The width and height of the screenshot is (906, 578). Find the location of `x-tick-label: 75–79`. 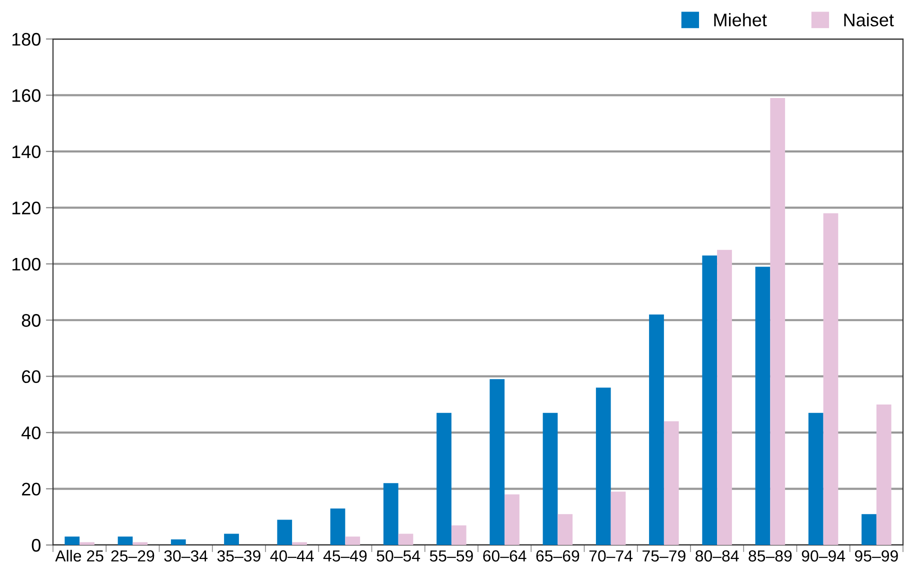

x-tick-label: 75–79 is located at coordinates (664, 556).